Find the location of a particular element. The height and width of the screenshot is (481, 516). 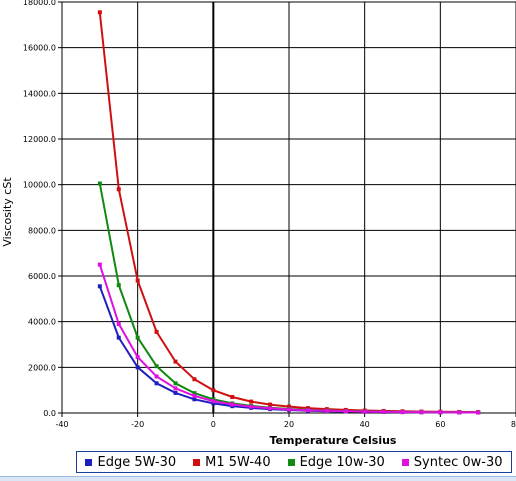

y-tick-label: 6000.0 is located at coordinates (42, 276).